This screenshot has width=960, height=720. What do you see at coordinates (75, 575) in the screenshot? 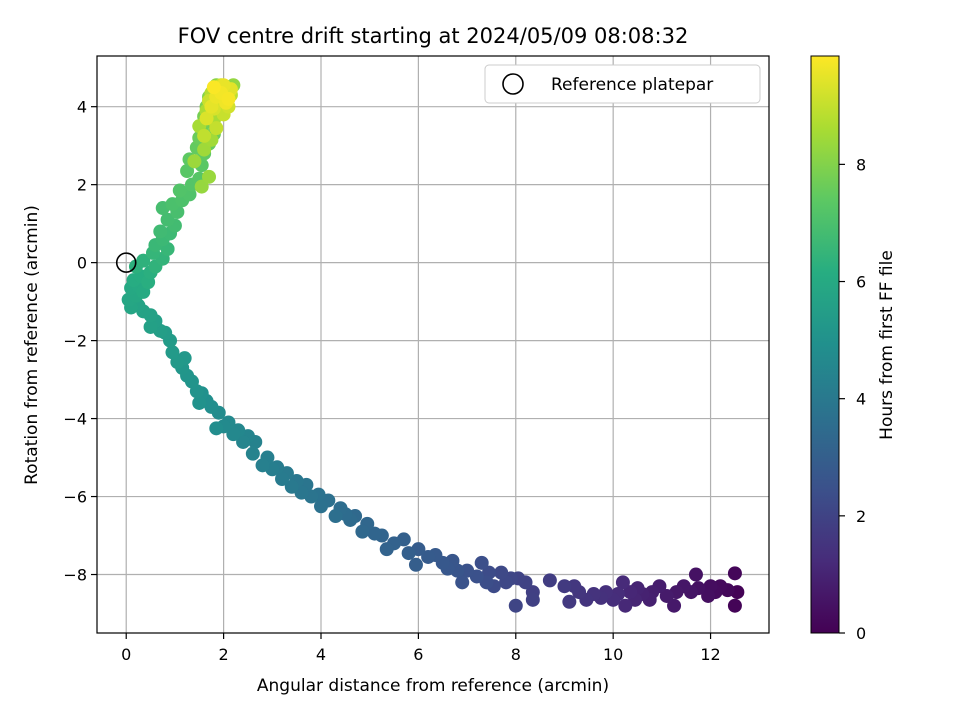
I see `y-tick-label: −8` at bounding box center [75, 575].